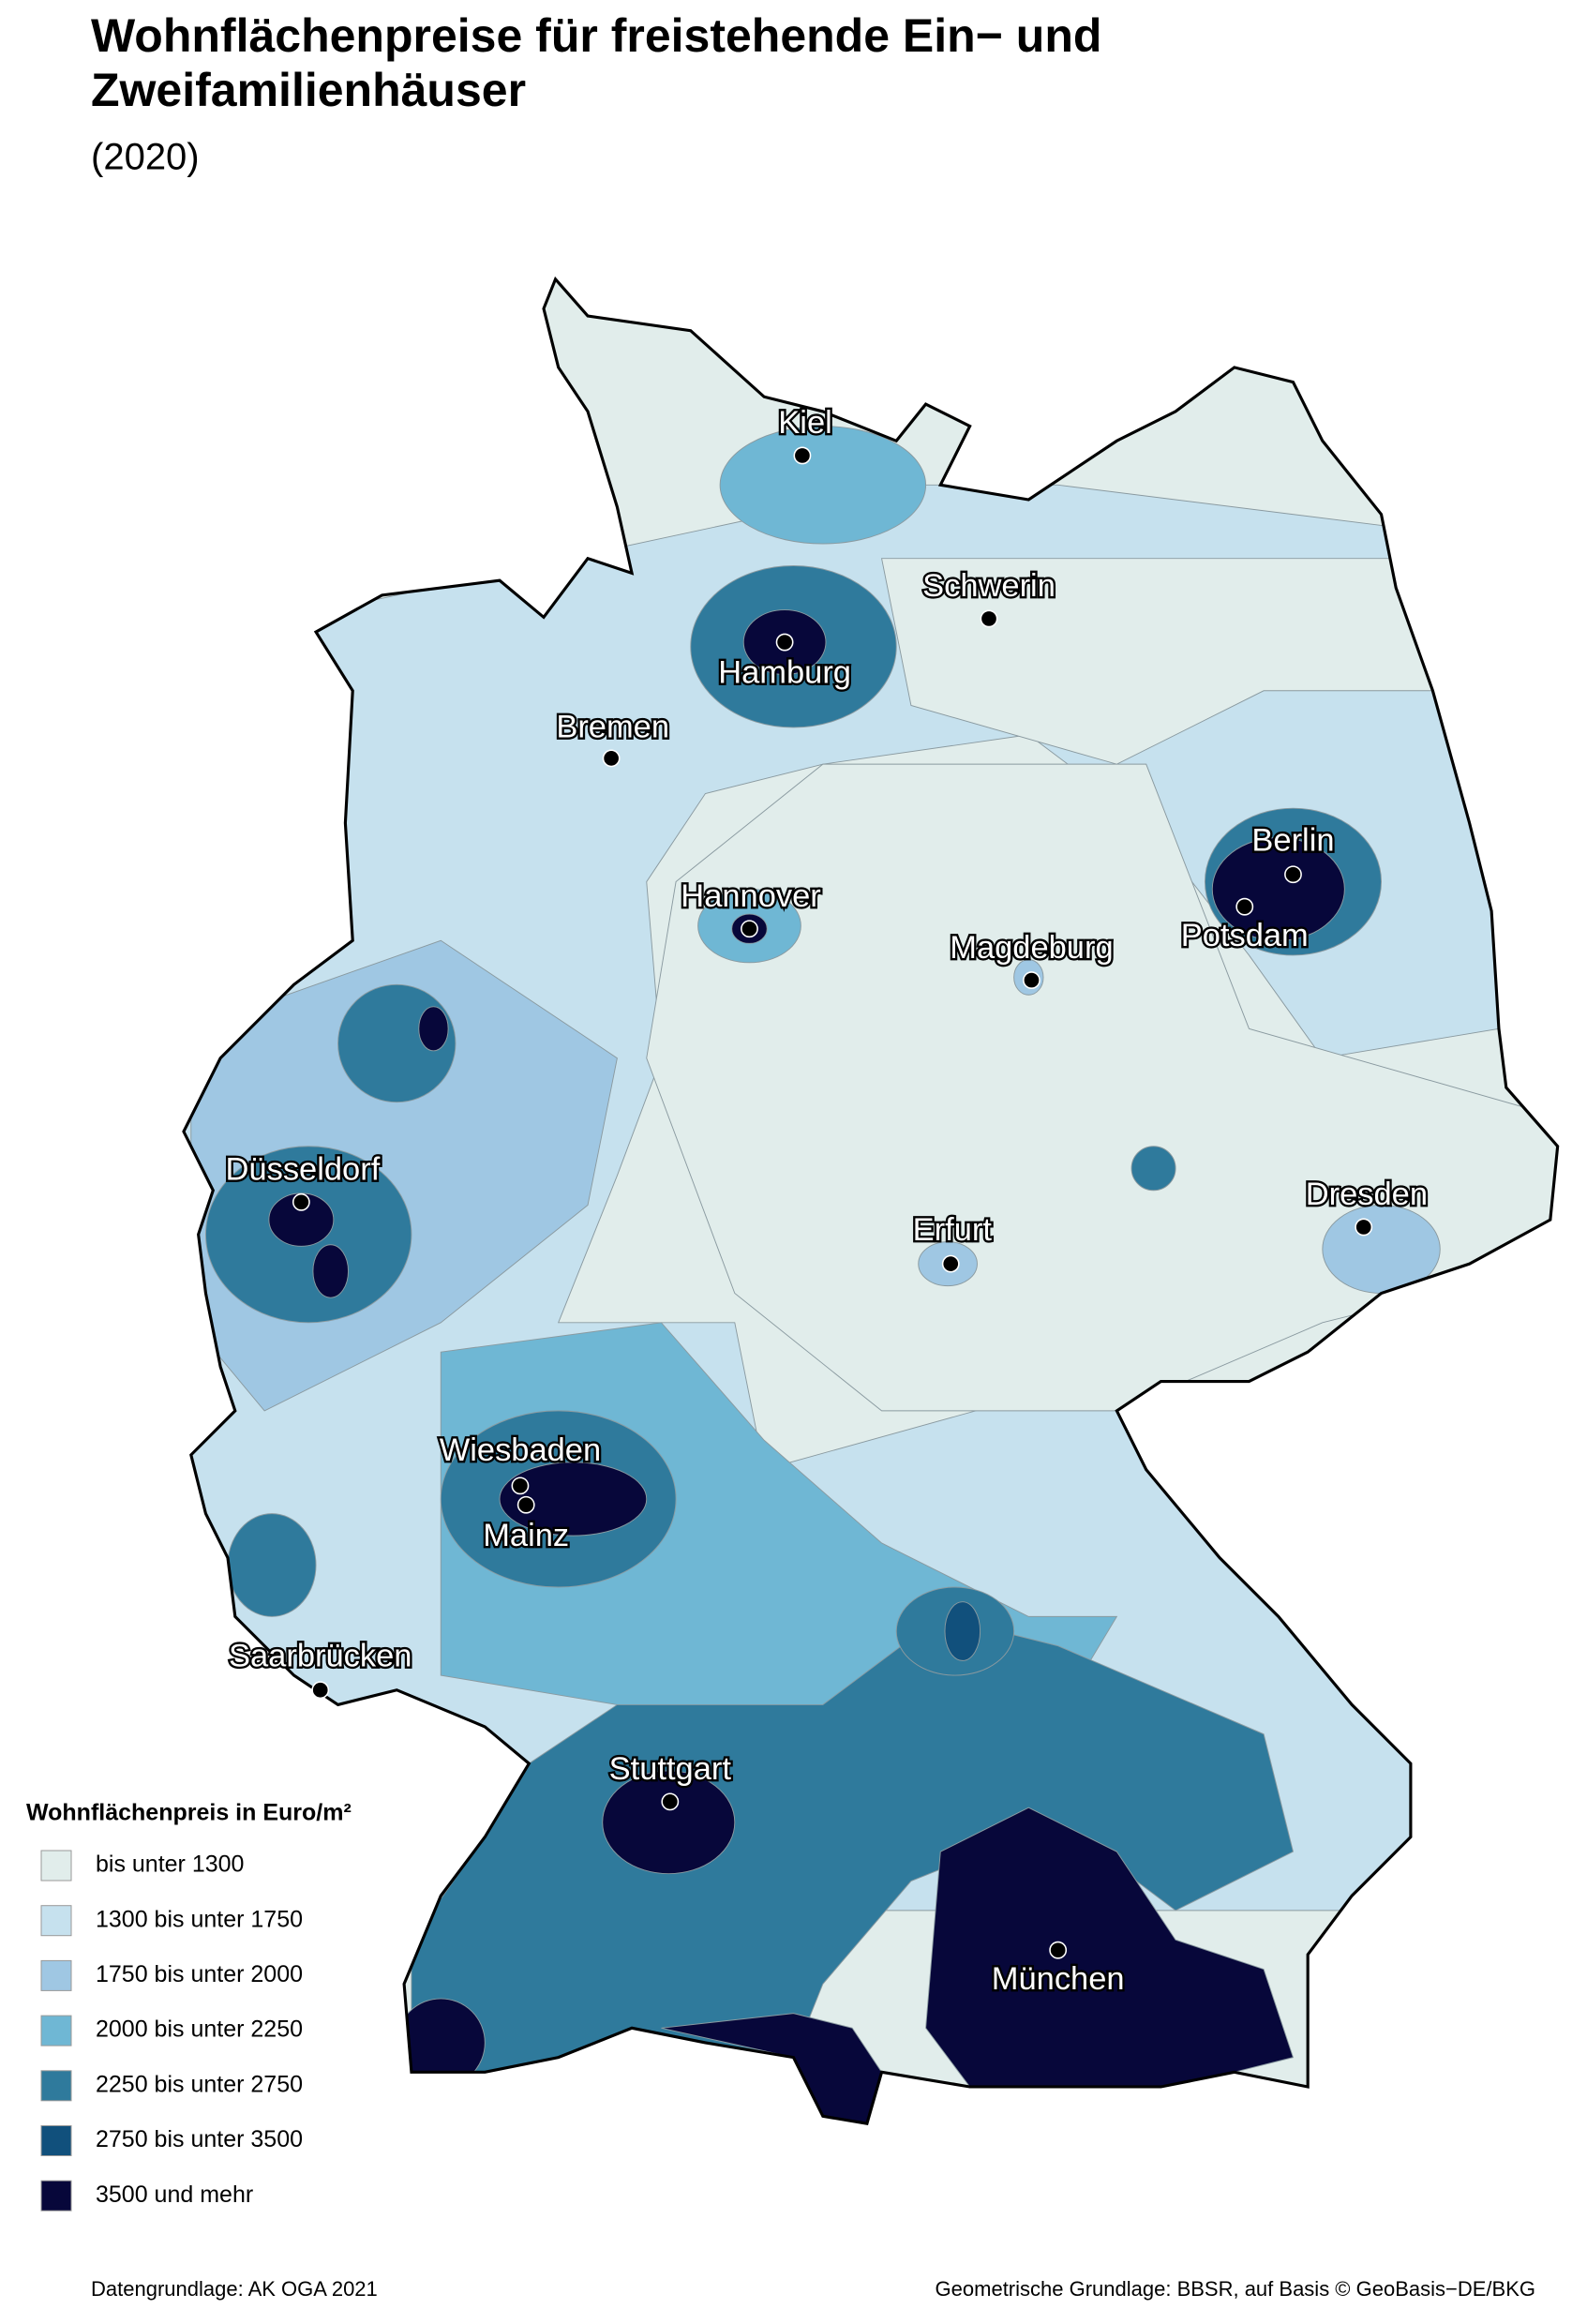  I want to click on subtitle: (2020), so click(145, 157).